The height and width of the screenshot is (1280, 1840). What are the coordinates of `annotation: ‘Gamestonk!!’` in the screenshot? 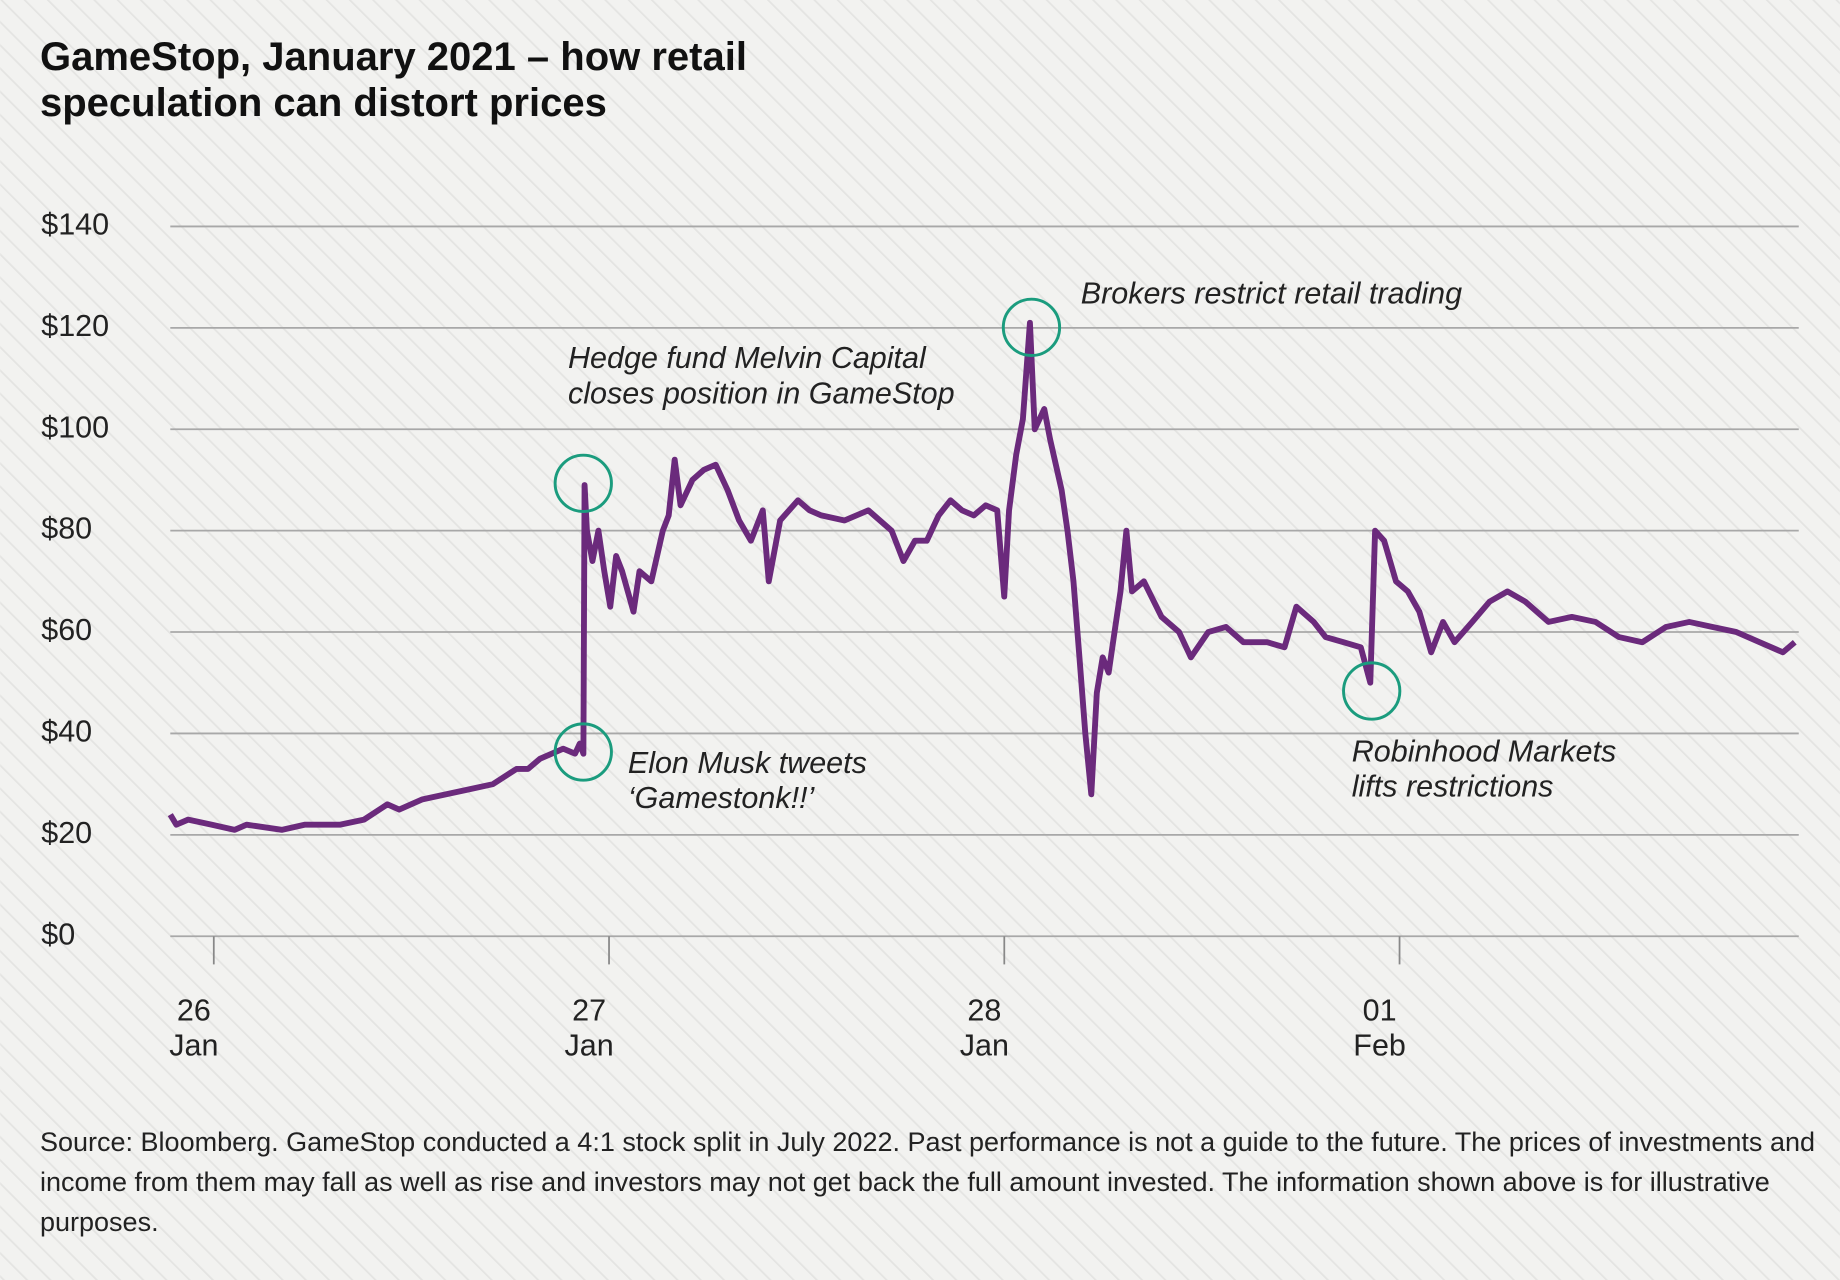 It's located at (722, 798).